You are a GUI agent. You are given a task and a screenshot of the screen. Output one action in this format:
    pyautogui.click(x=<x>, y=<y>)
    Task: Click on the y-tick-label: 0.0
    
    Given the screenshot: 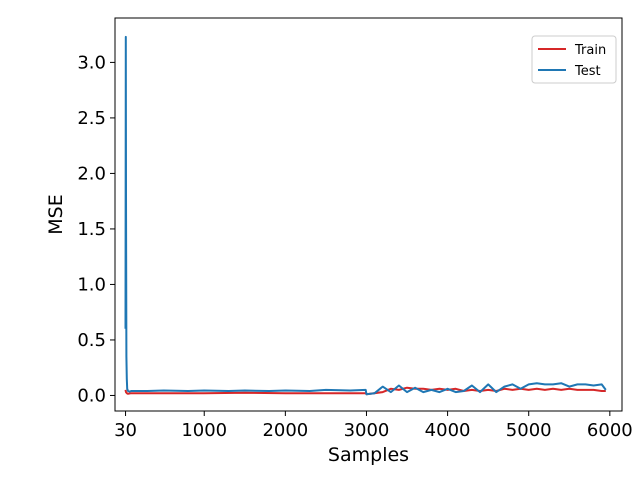 What is the action you would take?
    pyautogui.click(x=91, y=395)
    